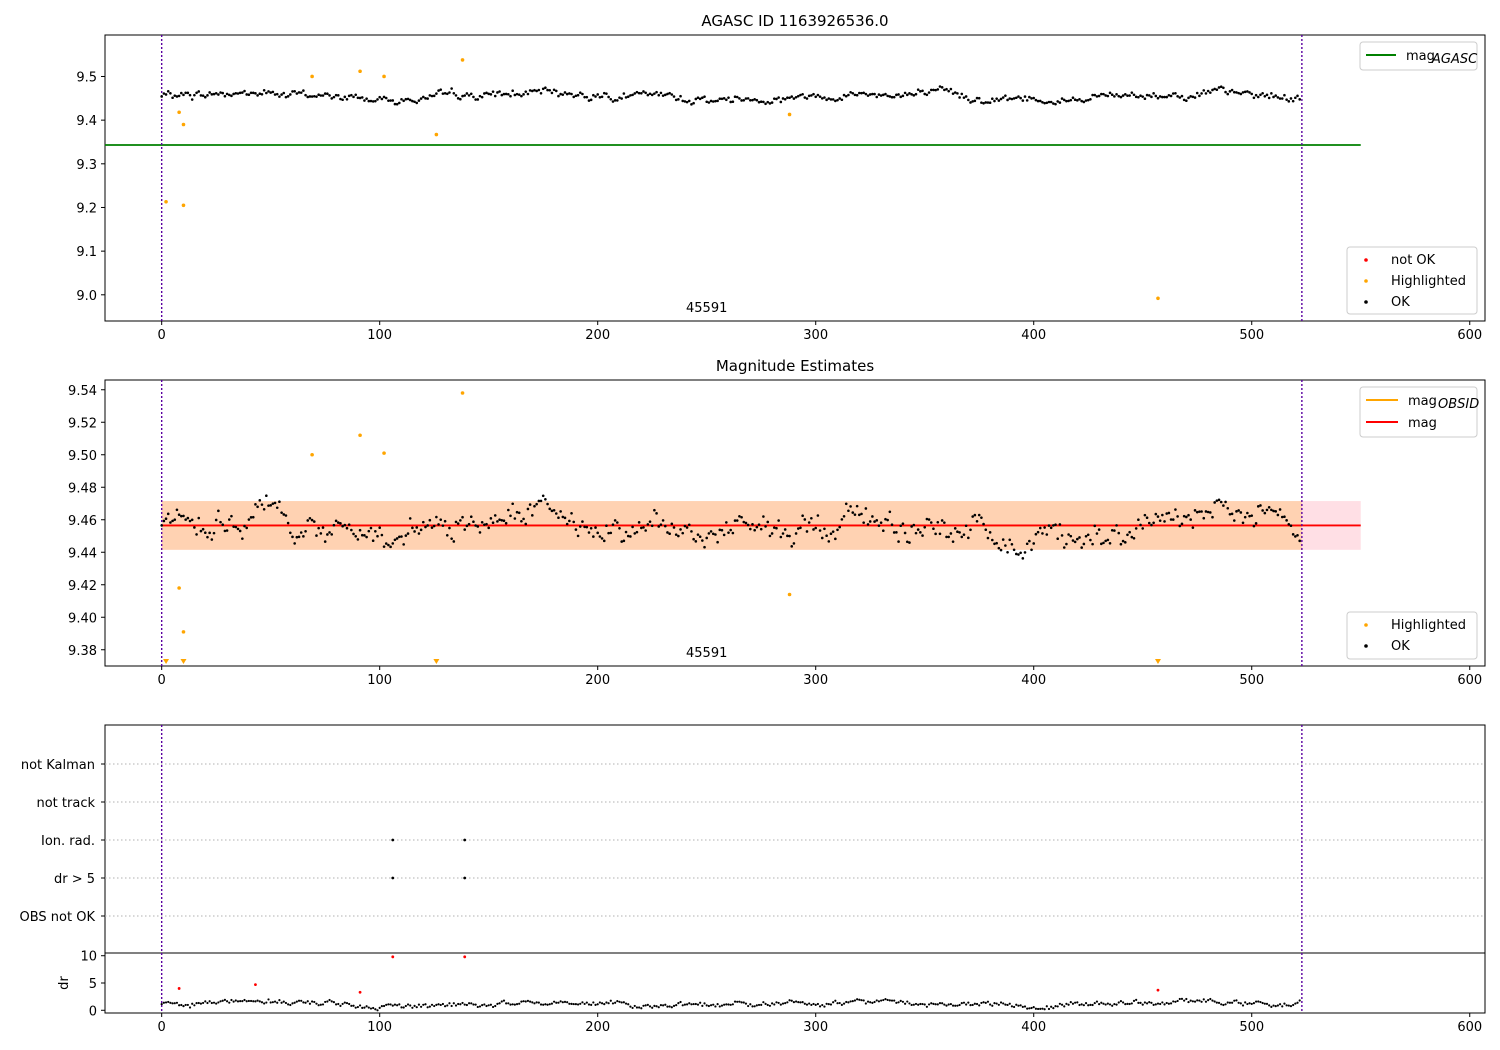 The width and height of the screenshot is (1500, 1050). I want to click on y-tick-label: 9.3, so click(86, 165).